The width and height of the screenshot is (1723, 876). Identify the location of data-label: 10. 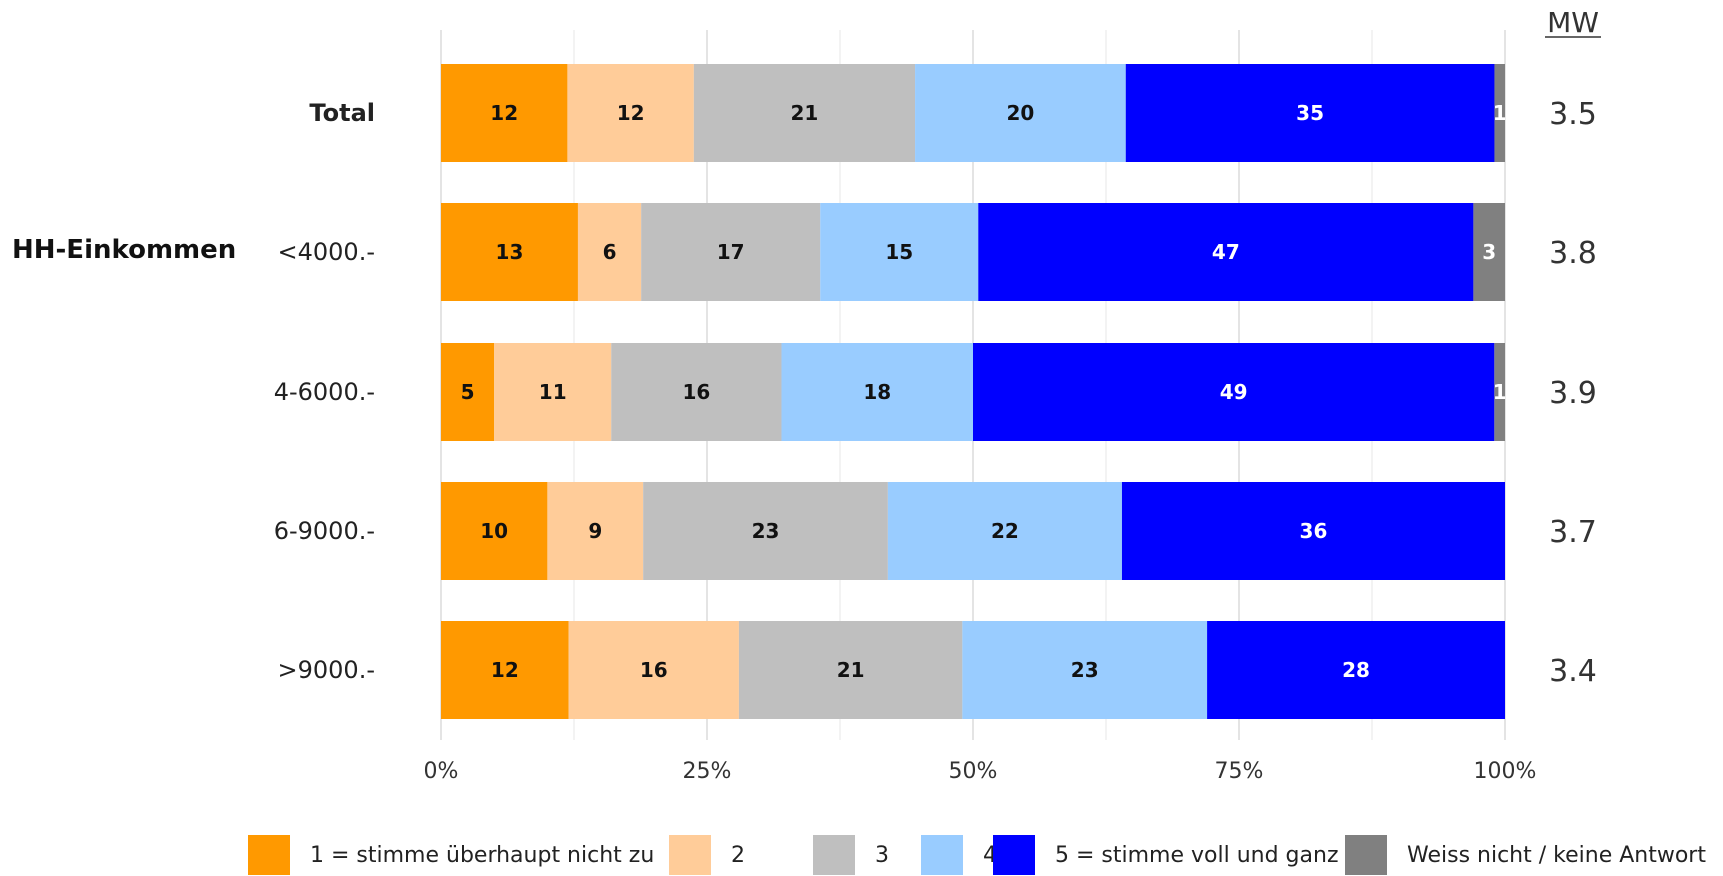
(494, 531).